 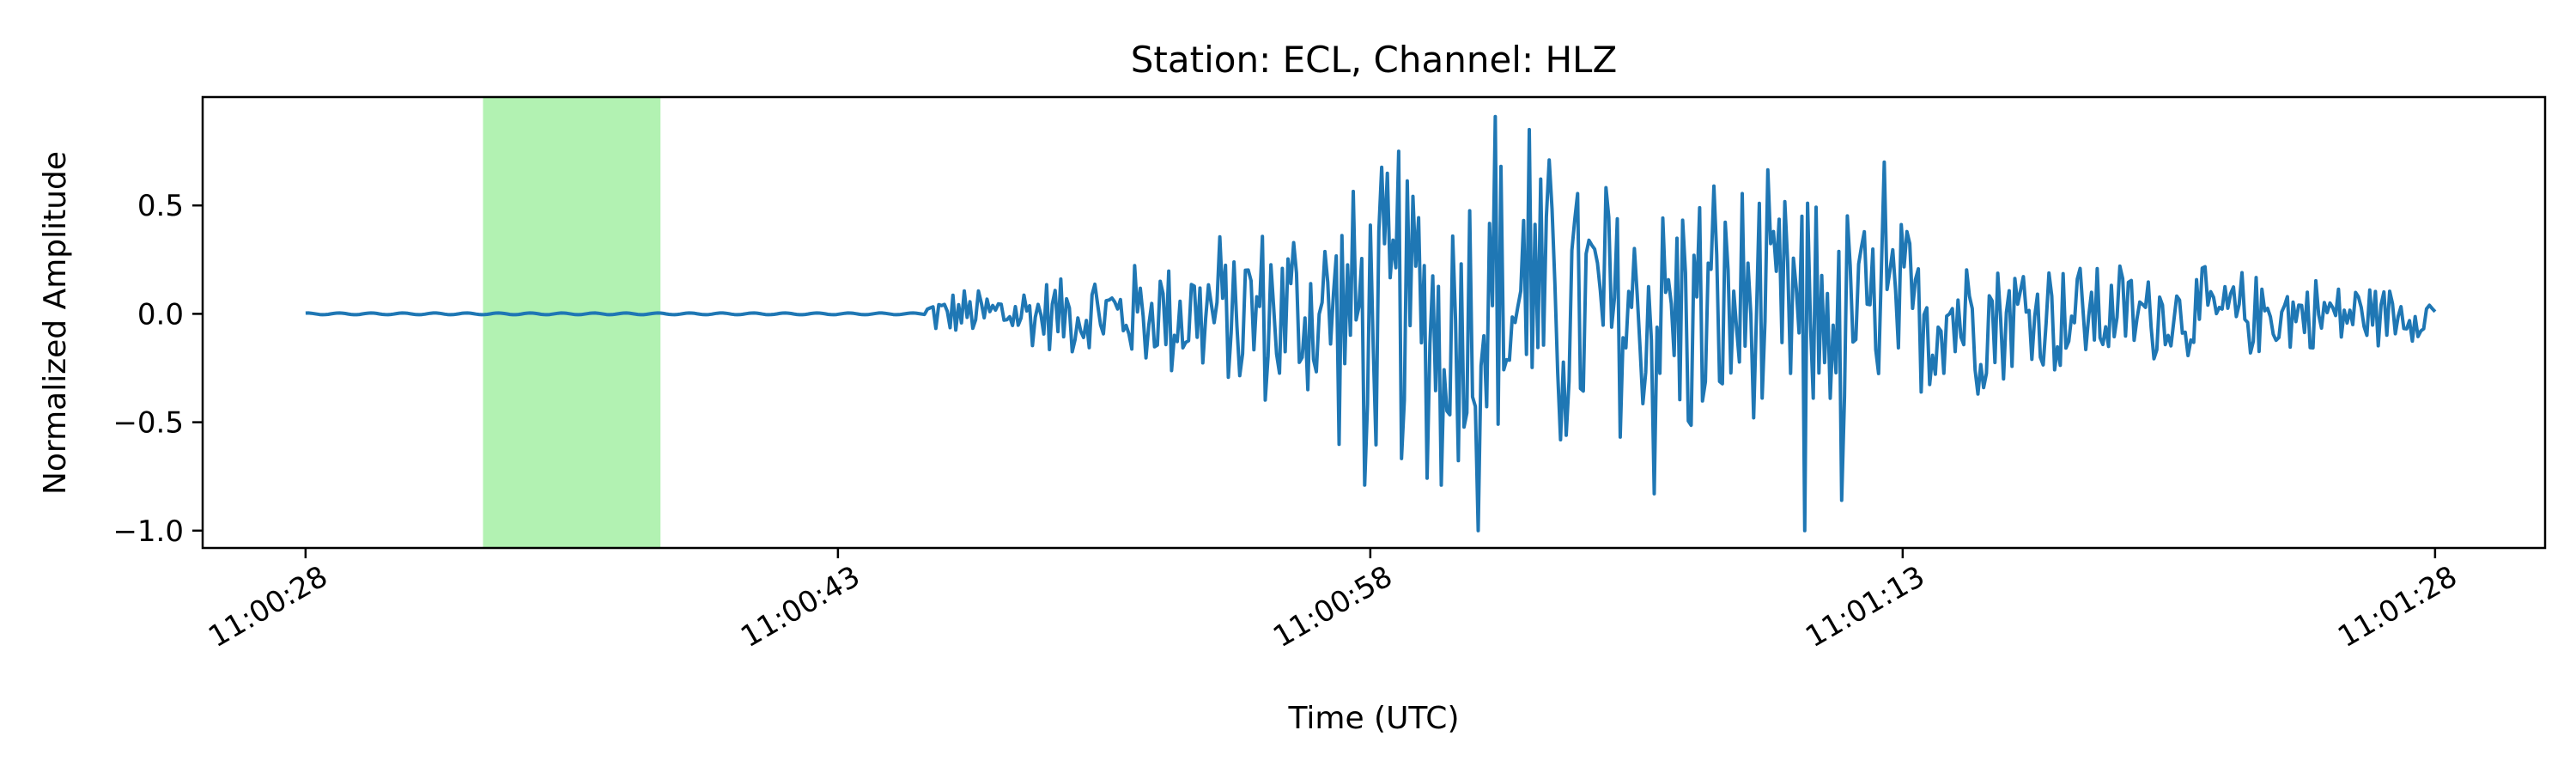 What do you see at coordinates (158, 369) in the screenshot?
I see `y-axis: 0.5 0.0 −0.5 −1.0` at bounding box center [158, 369].